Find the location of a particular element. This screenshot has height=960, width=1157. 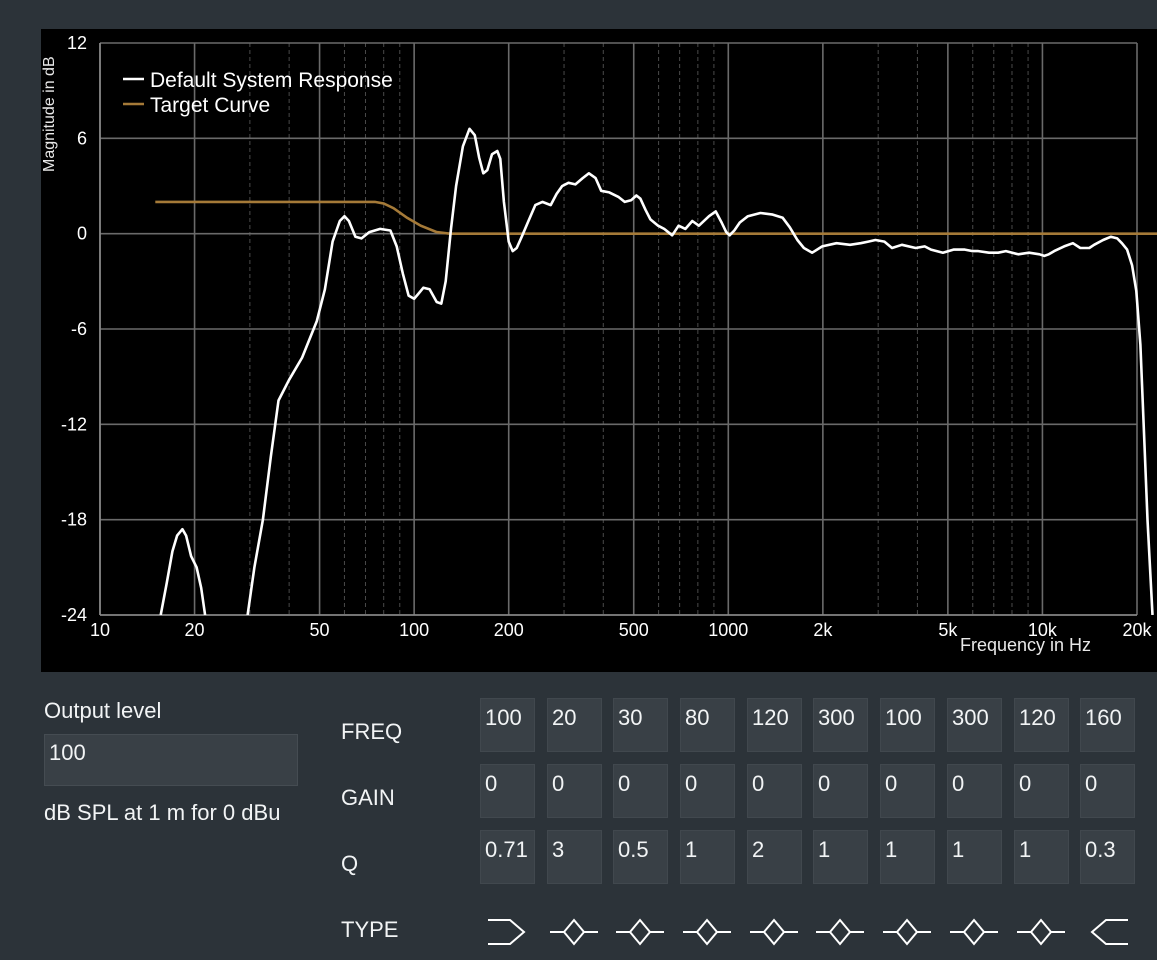

gain-input-band-3: 0 is located at coordinates (640, 791).